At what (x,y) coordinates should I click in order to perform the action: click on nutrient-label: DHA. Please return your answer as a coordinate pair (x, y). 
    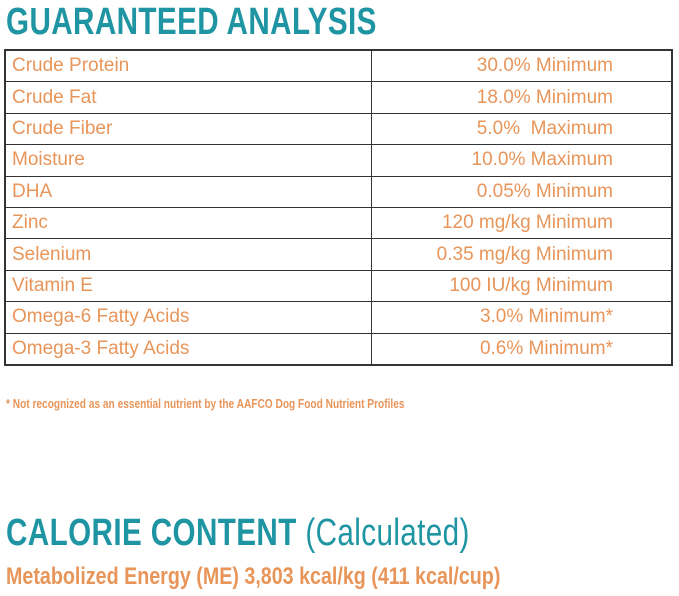
    Looking at the image, I should click on (188, 191).